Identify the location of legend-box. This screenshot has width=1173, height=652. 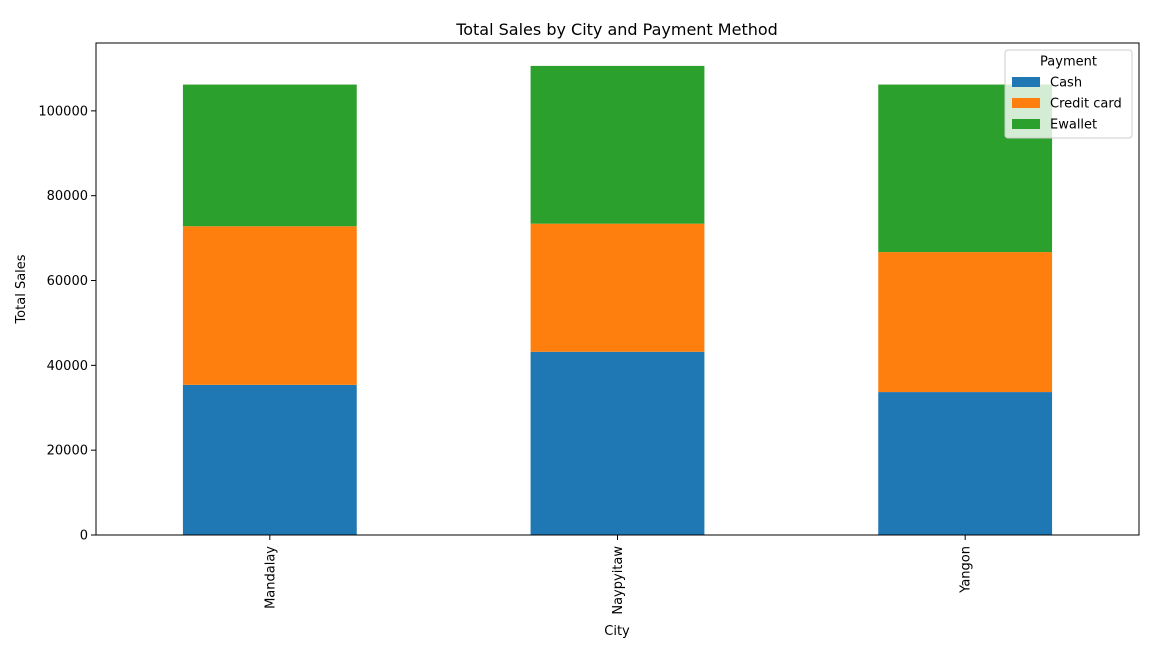
(1068, 94).